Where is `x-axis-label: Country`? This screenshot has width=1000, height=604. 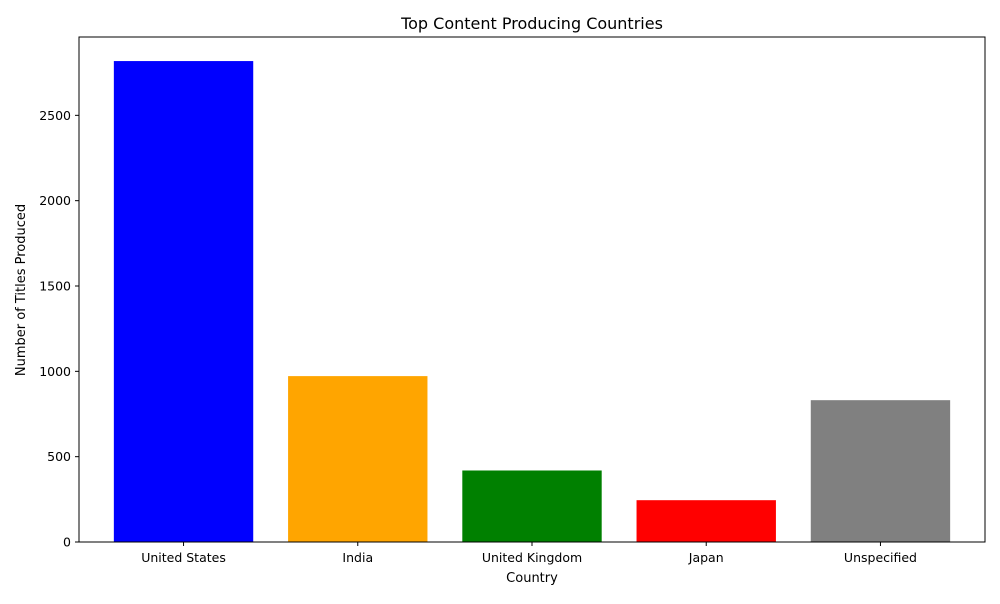
x-axis-label: Country is located at coordinates (532, 578).